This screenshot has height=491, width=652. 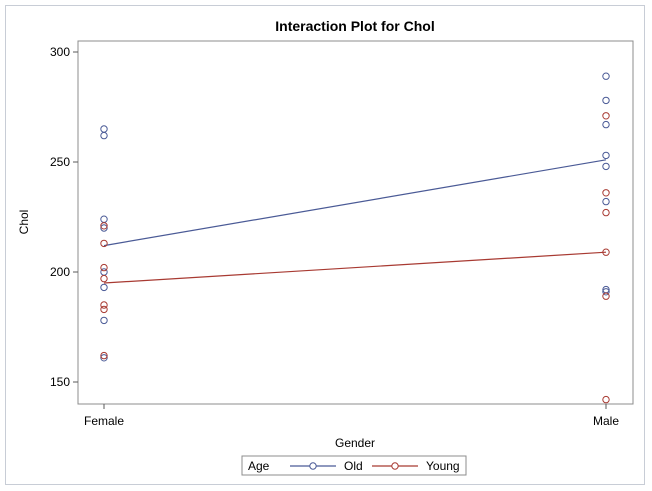 I want to click on legend: Age Old Young, so click(x=354, y=465).